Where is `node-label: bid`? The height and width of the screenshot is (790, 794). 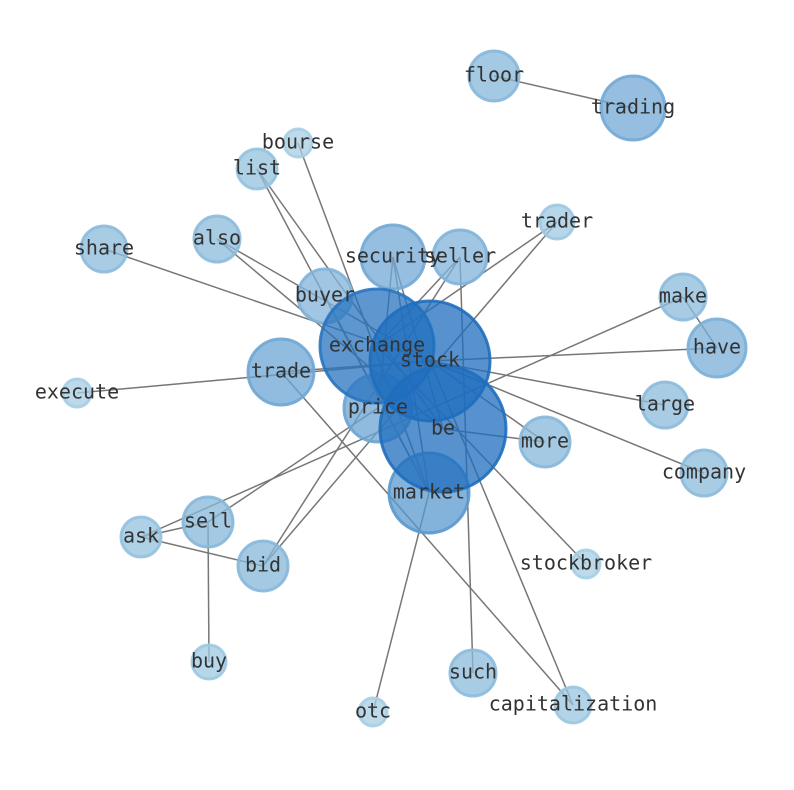
node-label: bid is located at coordinates (263, 565).